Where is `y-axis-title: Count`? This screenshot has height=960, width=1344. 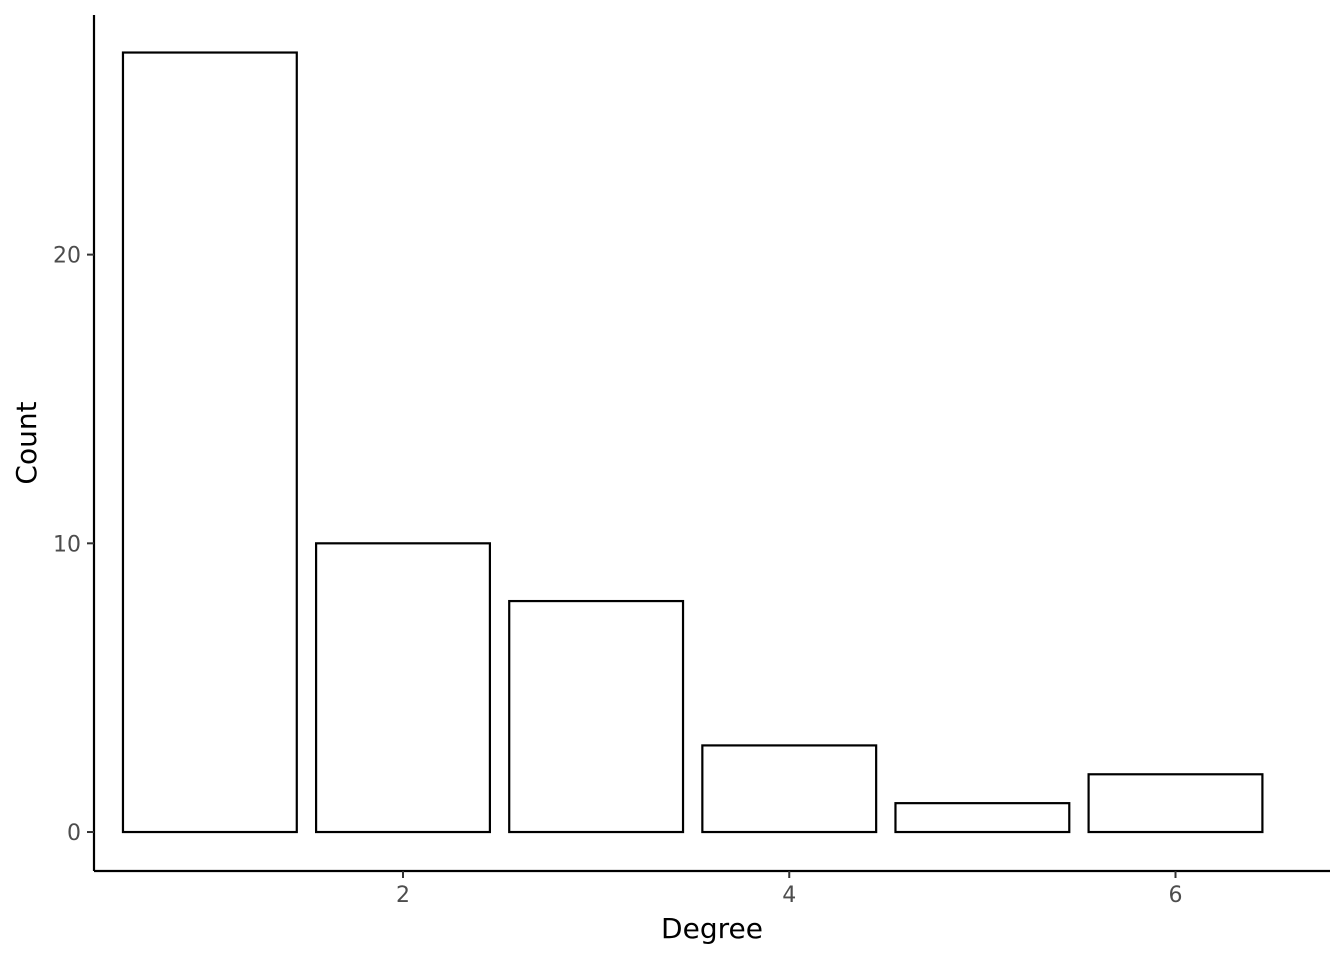 y-axis-title: Count is located at coordinates (26, 442).